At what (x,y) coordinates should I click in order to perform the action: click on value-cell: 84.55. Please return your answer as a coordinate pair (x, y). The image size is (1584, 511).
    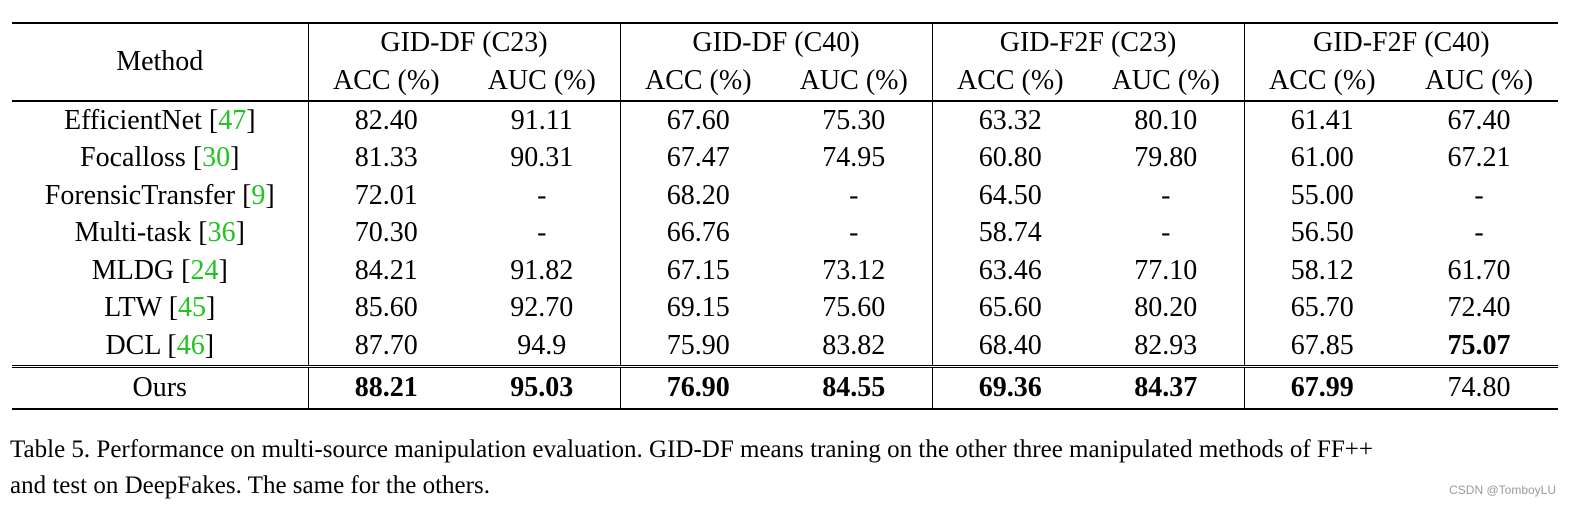
    Looking at the image, I should click on (854, 387).